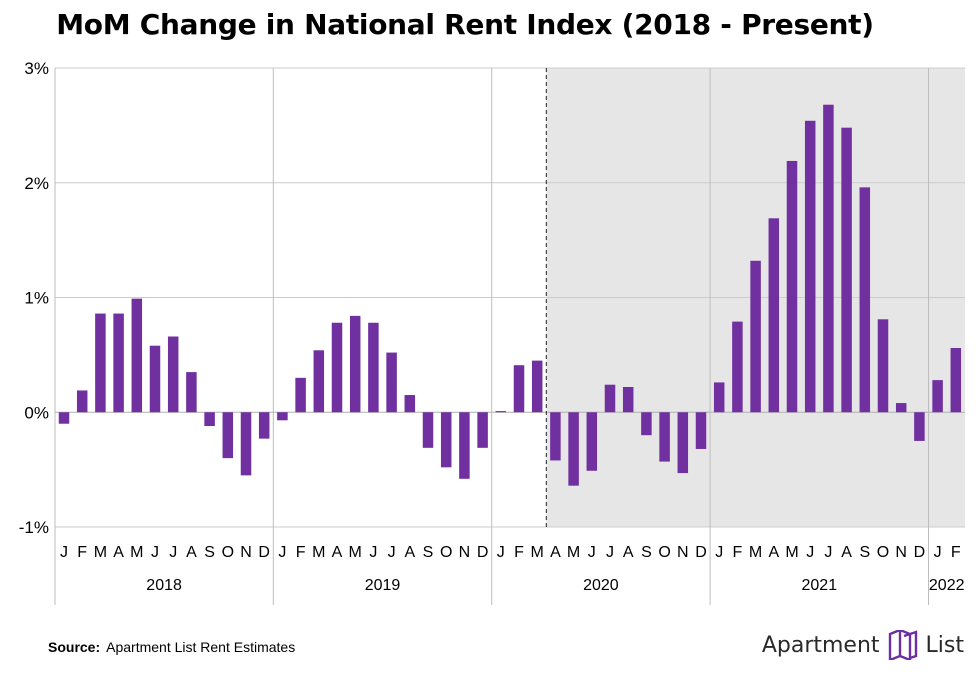  Describe the element at coordinates (944, 645) in the screenshot. I see `brand-name-right: List` at that location.